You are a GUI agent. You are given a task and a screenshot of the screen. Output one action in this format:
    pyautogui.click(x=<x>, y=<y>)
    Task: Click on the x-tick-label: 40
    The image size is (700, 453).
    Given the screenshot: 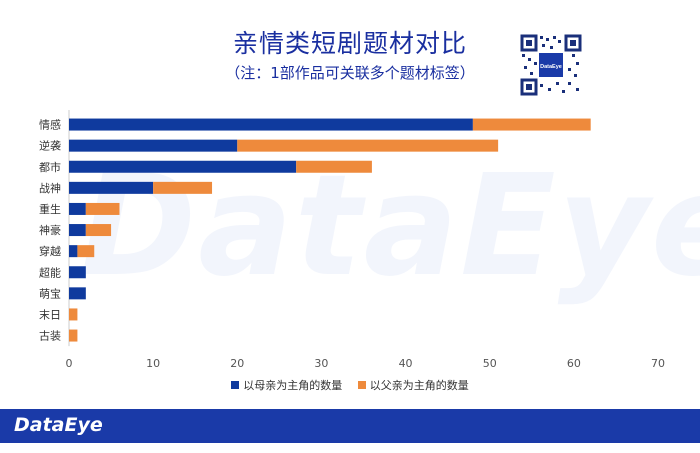 What is the action you would take?
    pyautogui.click(x=406, y=363)
    